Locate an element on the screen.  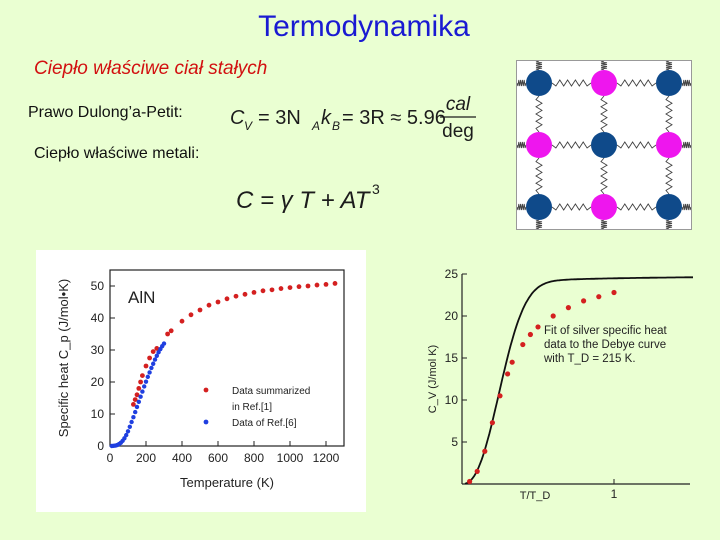
metals-heat-label: Ciepło właściwe metali: is located at coordinates (117, 153).